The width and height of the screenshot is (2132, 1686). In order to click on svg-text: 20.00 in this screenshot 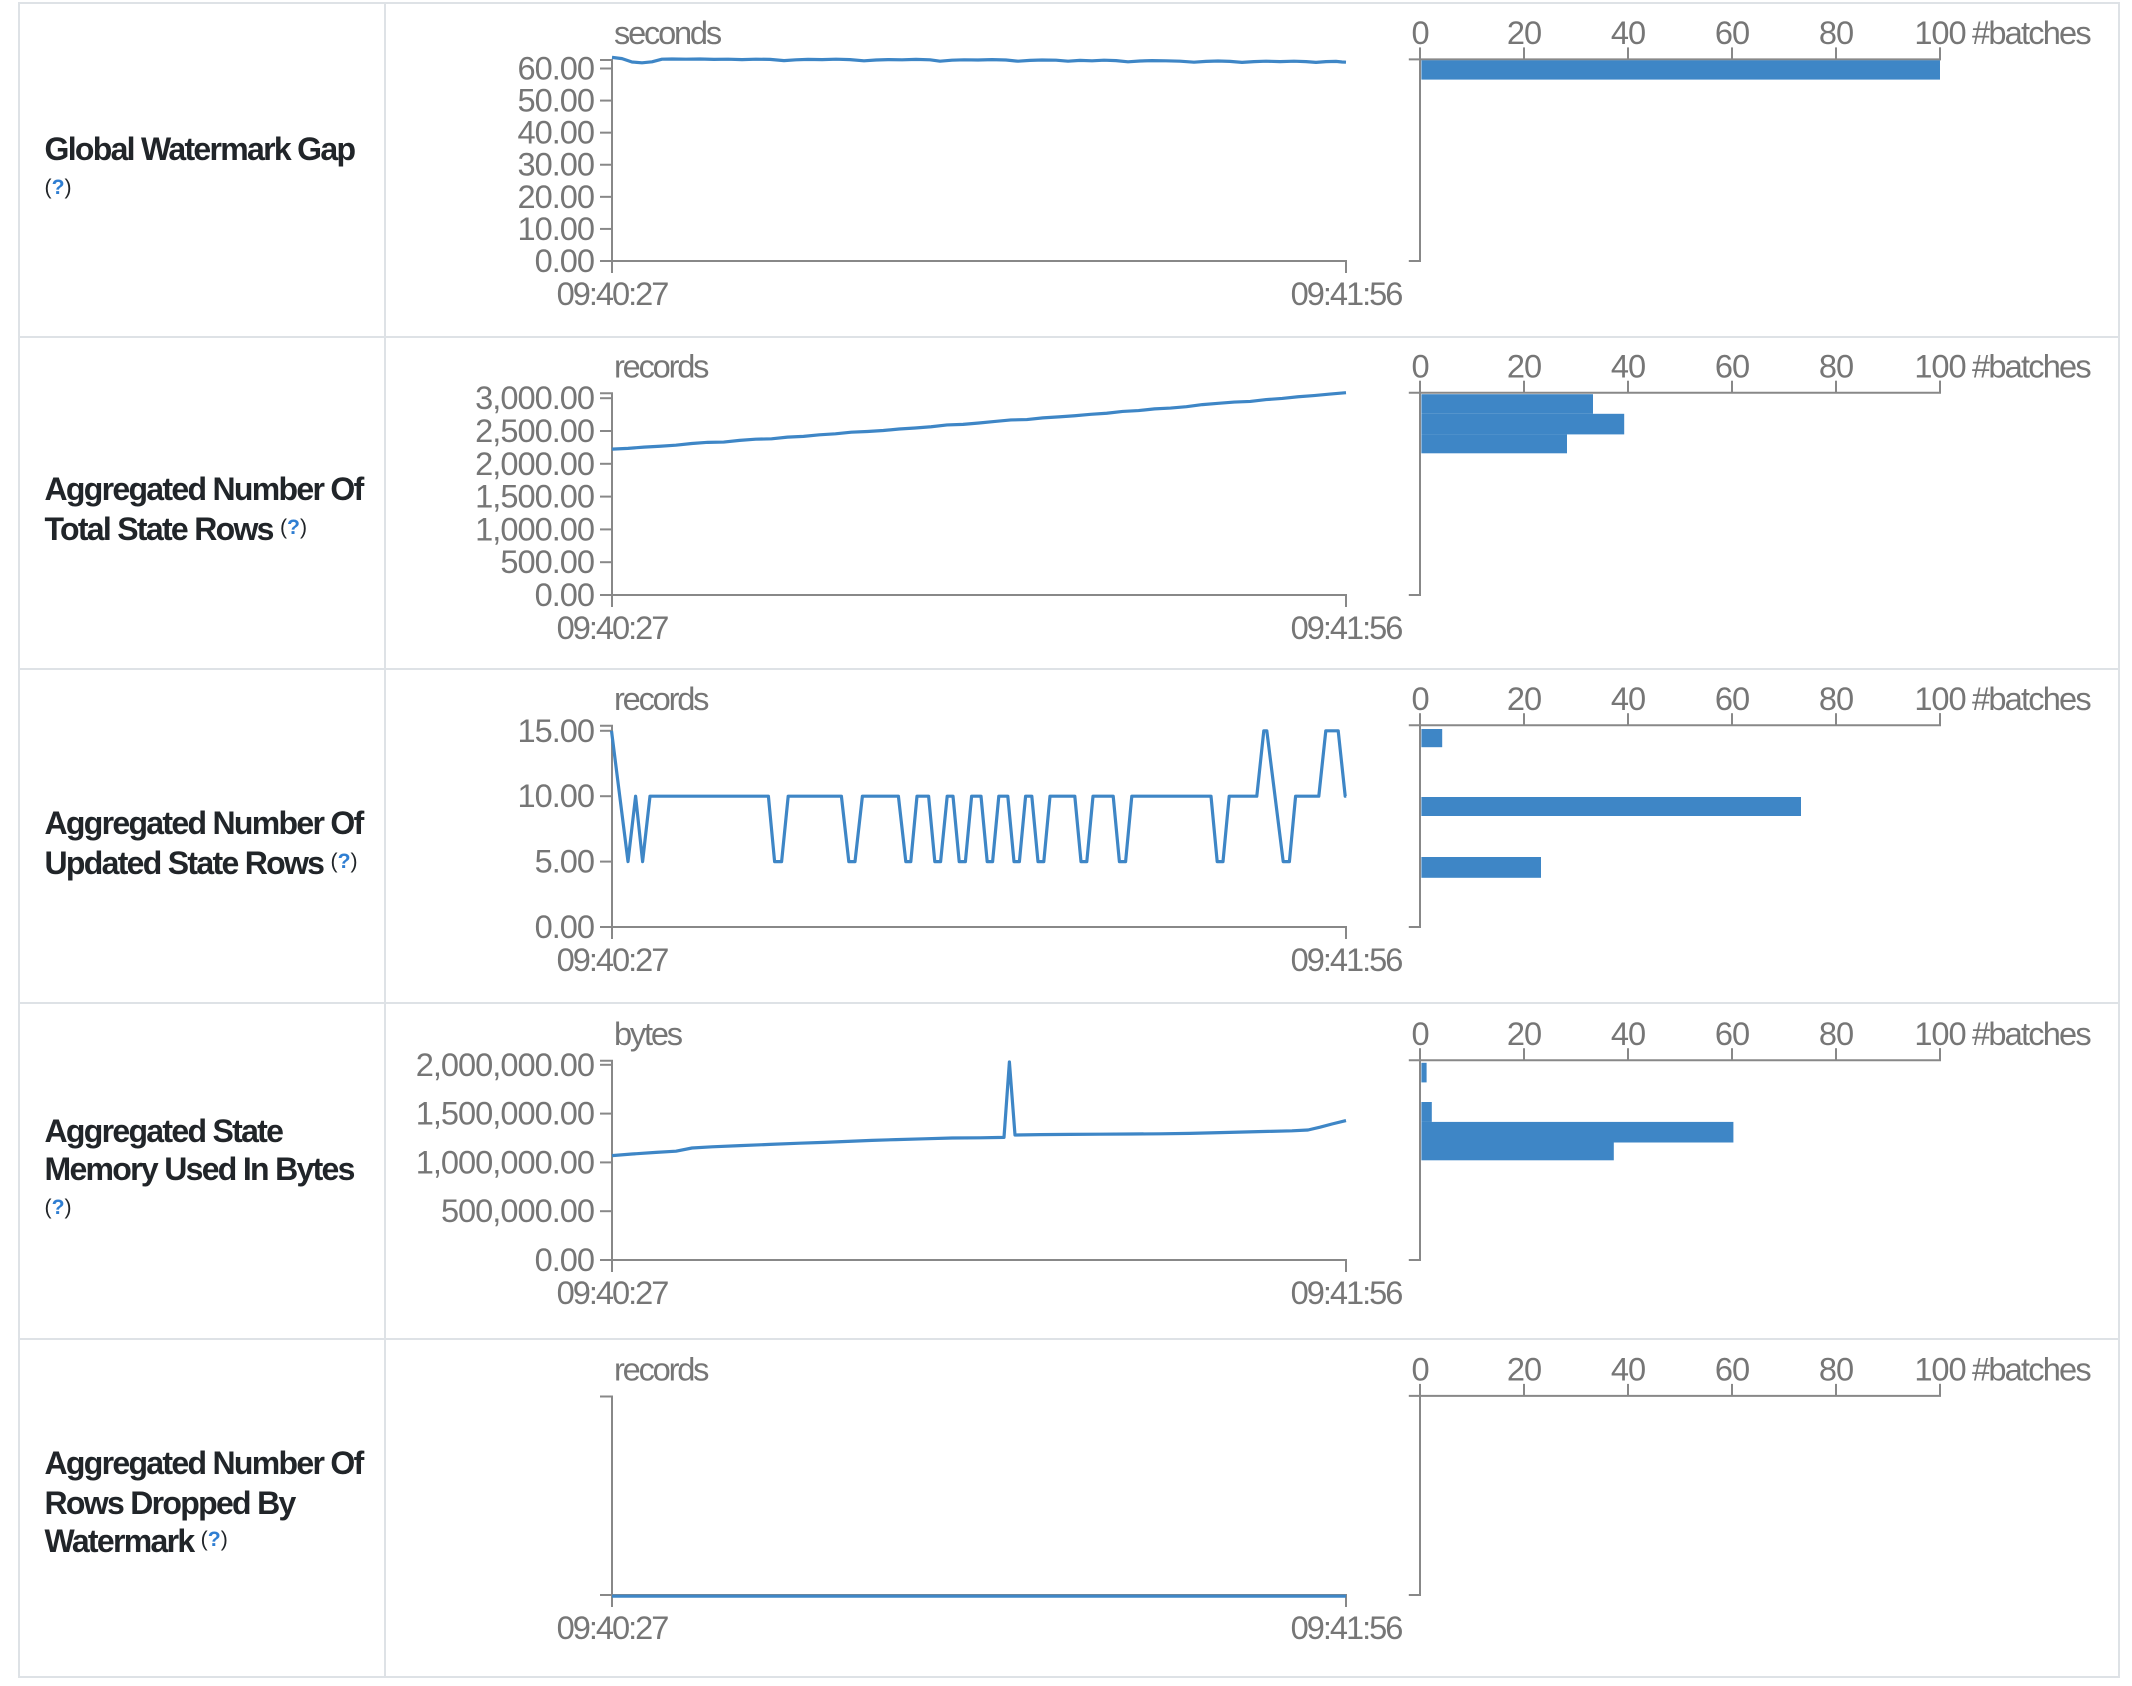, I will do `click(555, 196)`.